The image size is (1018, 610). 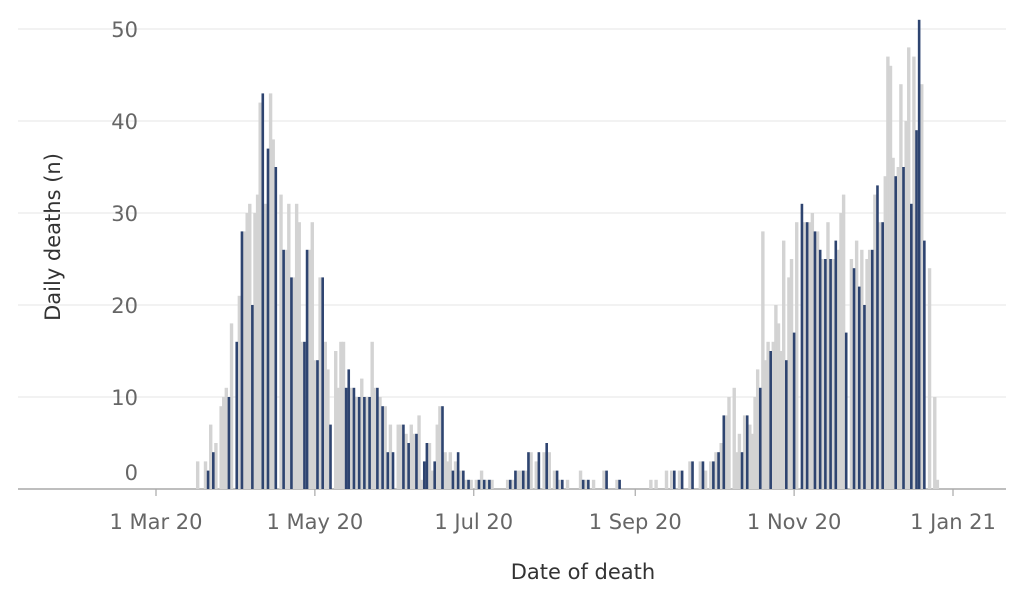 I want to click on y-tick-label: 0, so click(x=131, y=473).